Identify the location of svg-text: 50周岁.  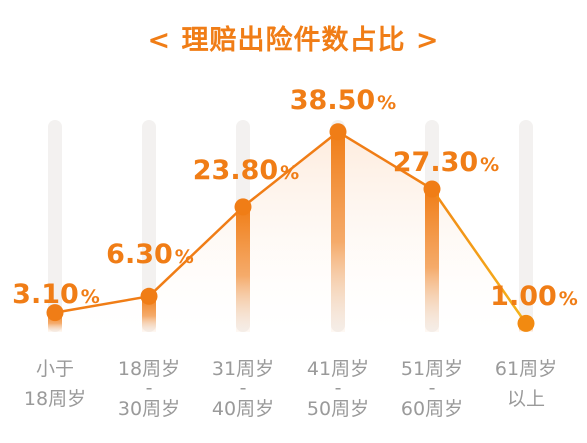
(338, 409).